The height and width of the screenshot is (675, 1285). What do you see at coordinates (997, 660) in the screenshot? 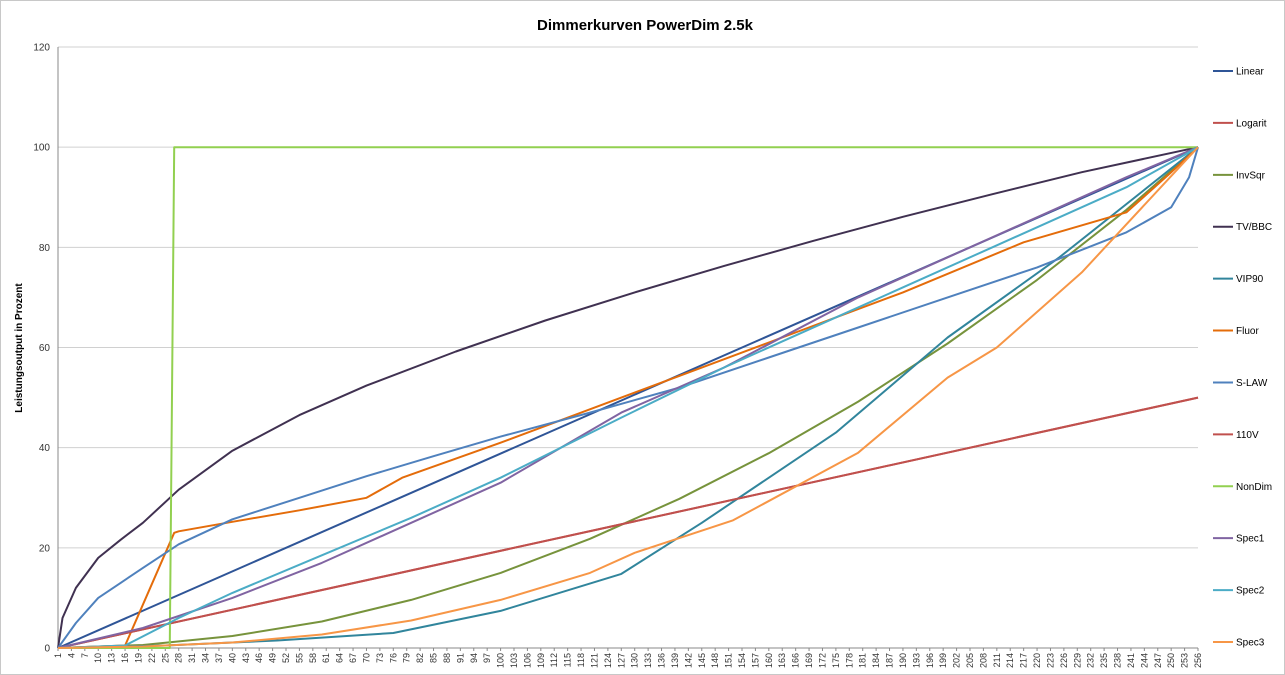
I see `x-tick-label: 211` at bounding box center [997, 660].